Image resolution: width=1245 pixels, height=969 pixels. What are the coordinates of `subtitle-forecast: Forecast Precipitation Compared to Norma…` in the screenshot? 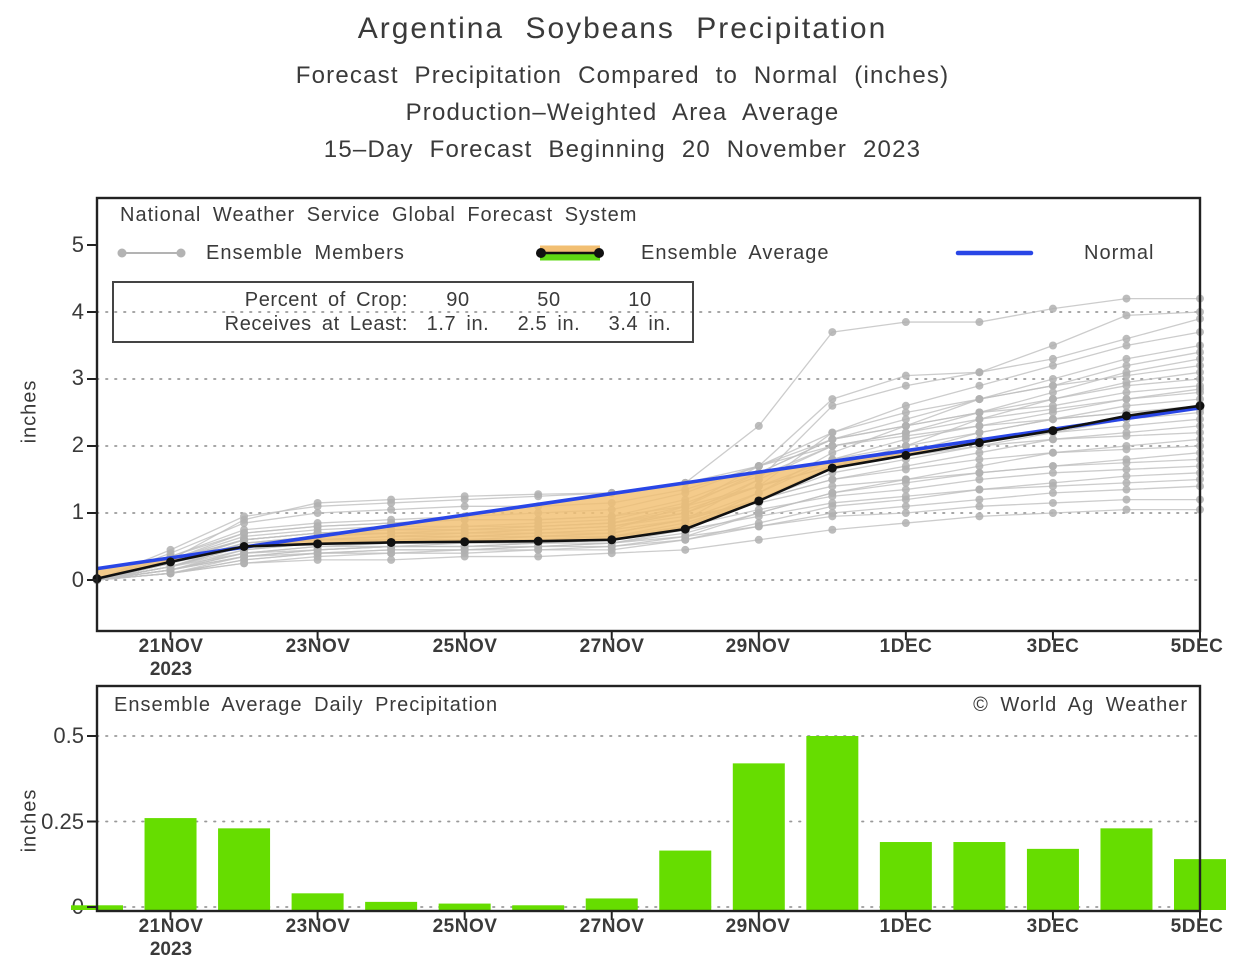 It's located at (622, 75).